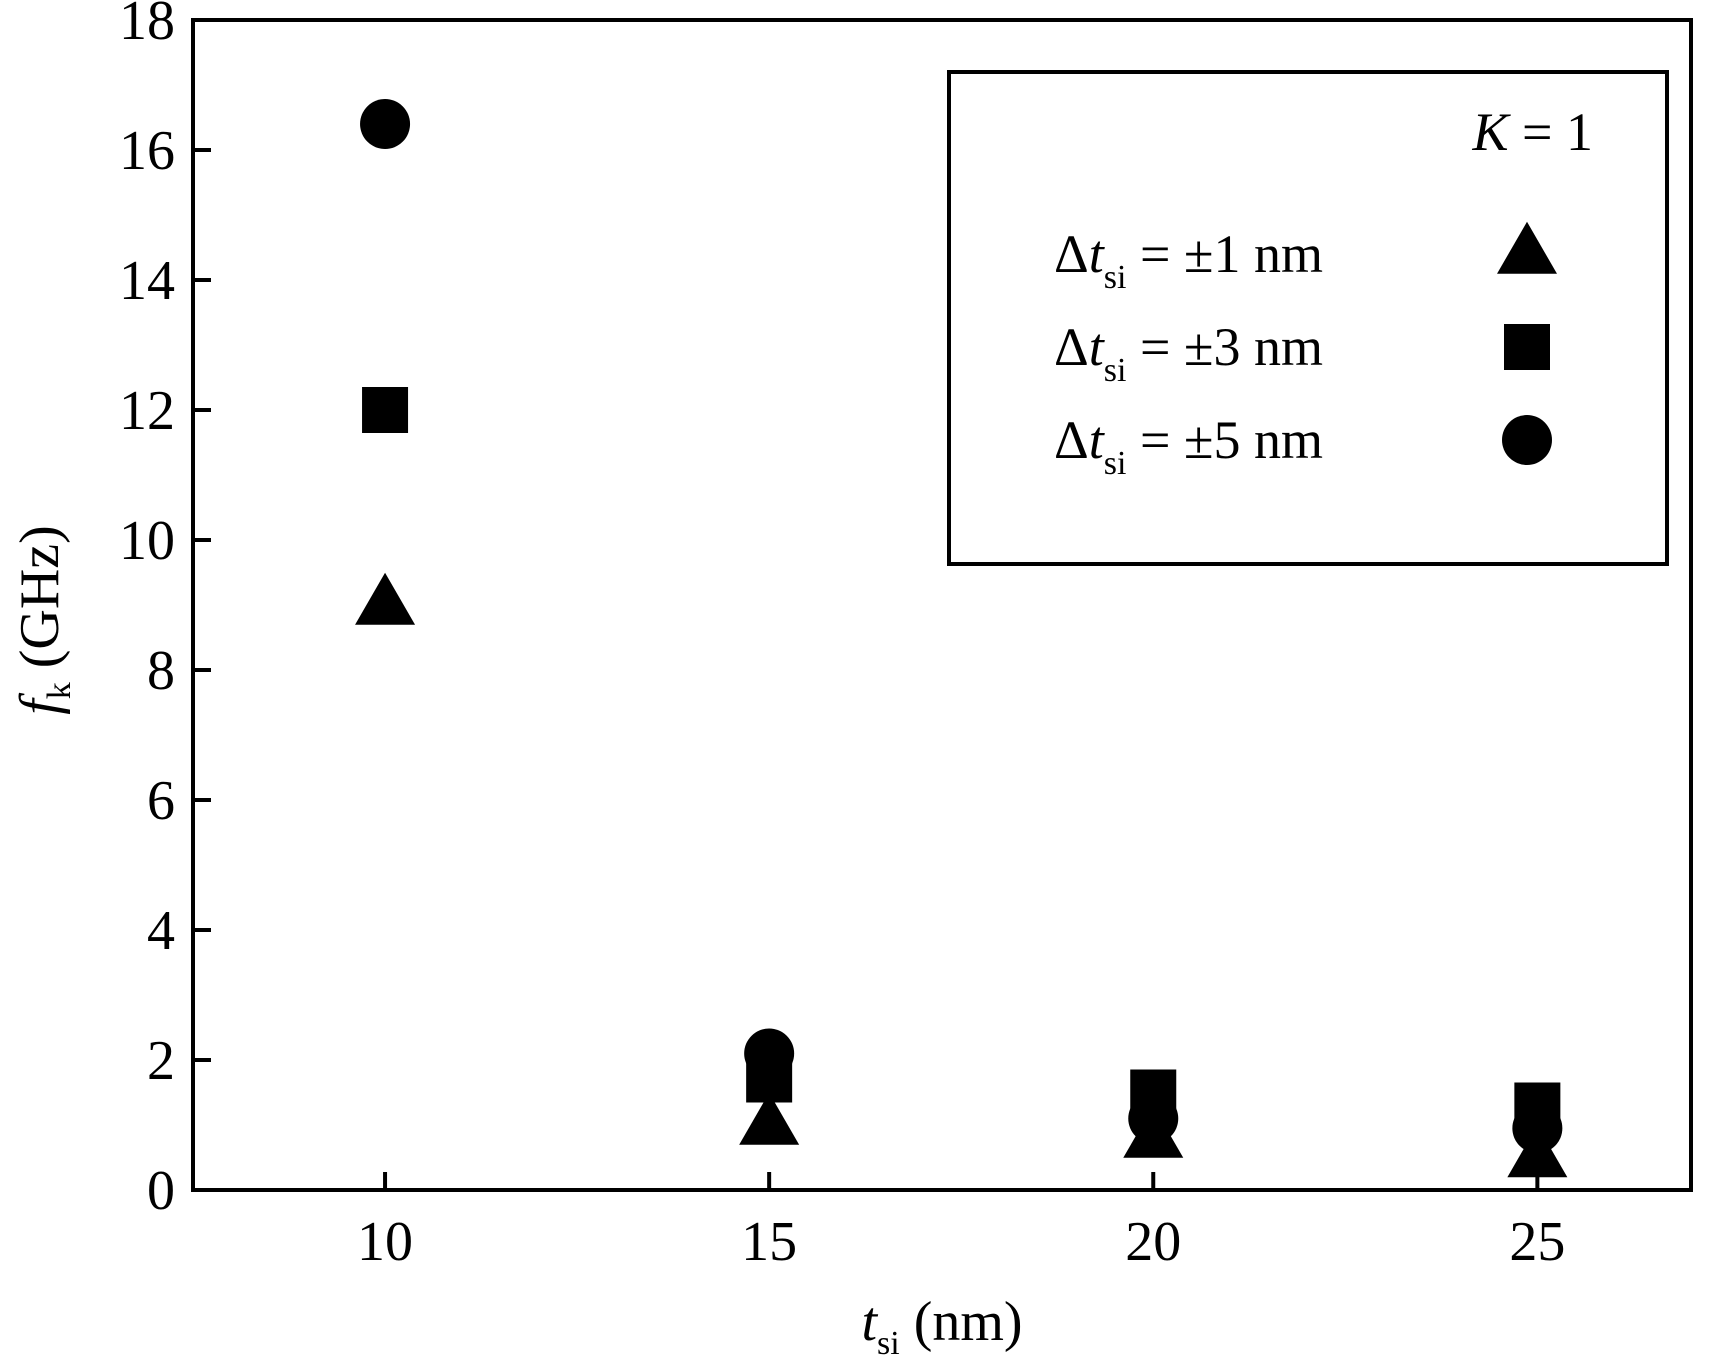 The width and height of the screenshot is (1726, 1367). I want to click on y-tick-label: 8, so click(161, 671).